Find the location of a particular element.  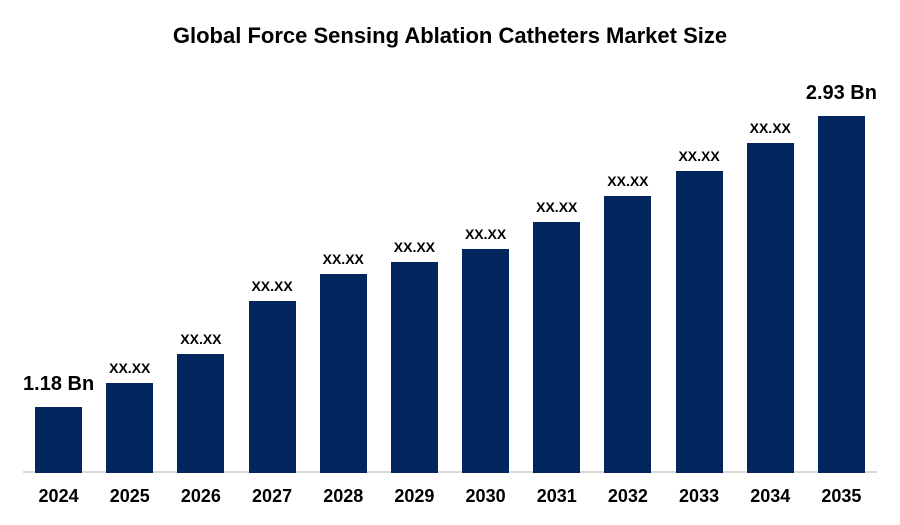

x-label-2035: 2035 is located at coordinates (841, 496).